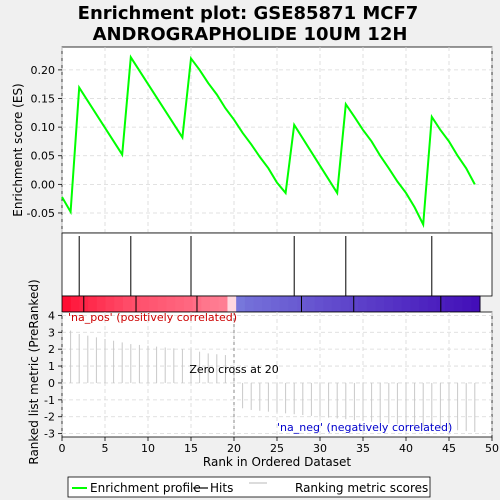 The image size is (500, 500). I want to click on es-ytick-label: 0.15, so click(43, 99).